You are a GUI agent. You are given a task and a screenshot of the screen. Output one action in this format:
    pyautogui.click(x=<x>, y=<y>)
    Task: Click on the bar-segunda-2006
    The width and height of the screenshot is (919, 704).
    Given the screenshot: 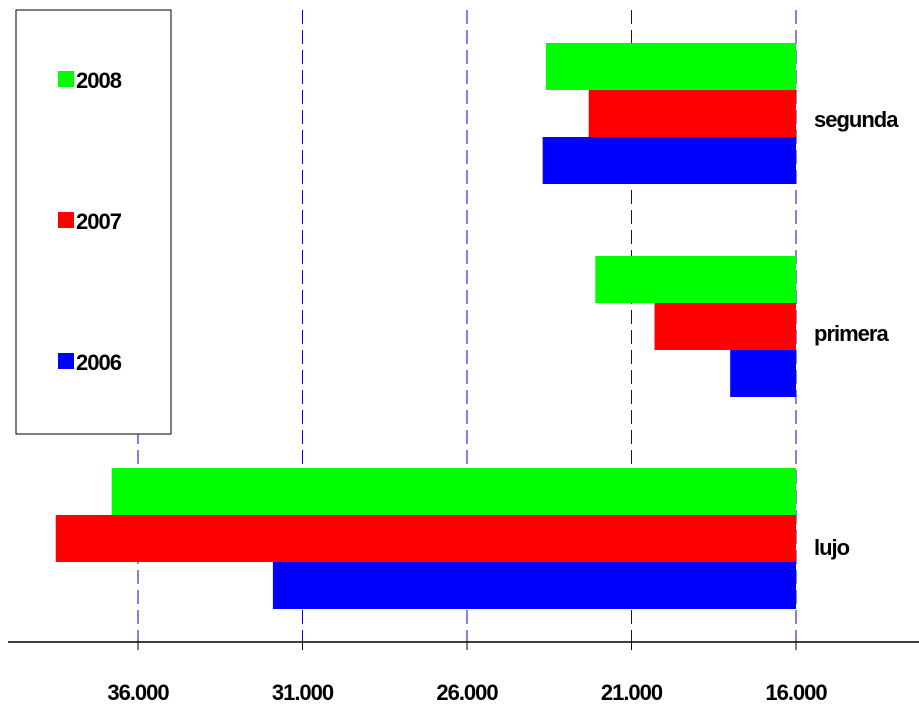 What is the action you would take?
    pyautogui.click(x=669, y=160)
    